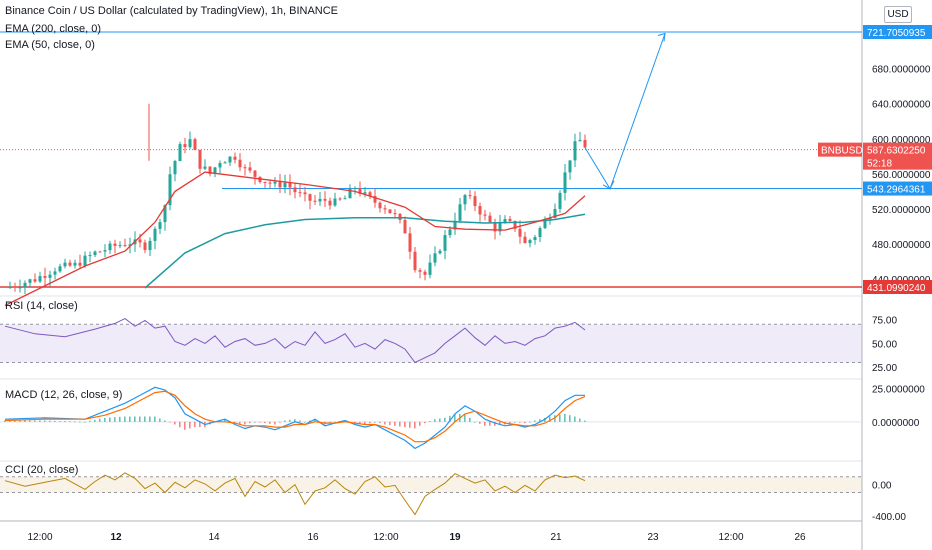 The width and height of the screenshot is (932, 550). I want to click on cci-axis-label: -400.00, so click(889, 517).